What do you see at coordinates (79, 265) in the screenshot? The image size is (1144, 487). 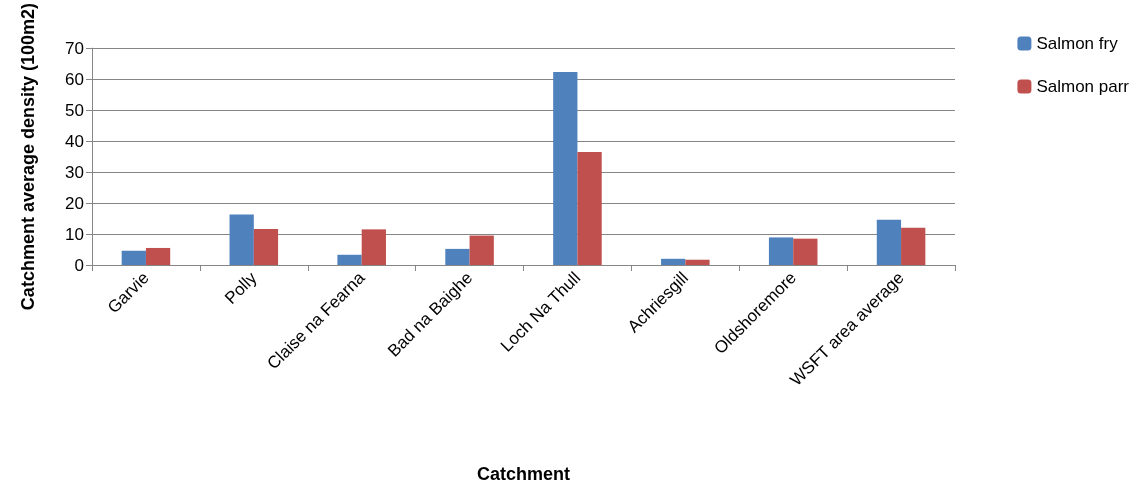 I see `y-tick-label: 0` at bounding box center [79, 265].